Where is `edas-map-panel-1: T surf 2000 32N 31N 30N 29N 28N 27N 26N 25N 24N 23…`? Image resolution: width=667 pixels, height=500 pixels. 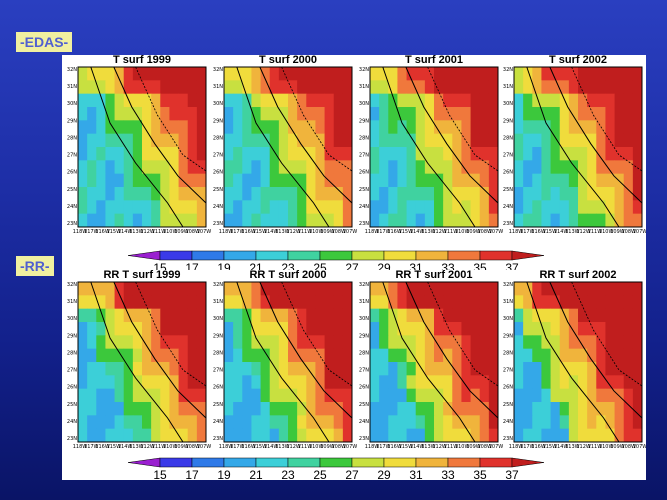
edas-map-panel-1: T surf 2000 32N 31N 30N 29N 28N 27N 26N 25N 24N 23… is located at coordinates (285, 145).